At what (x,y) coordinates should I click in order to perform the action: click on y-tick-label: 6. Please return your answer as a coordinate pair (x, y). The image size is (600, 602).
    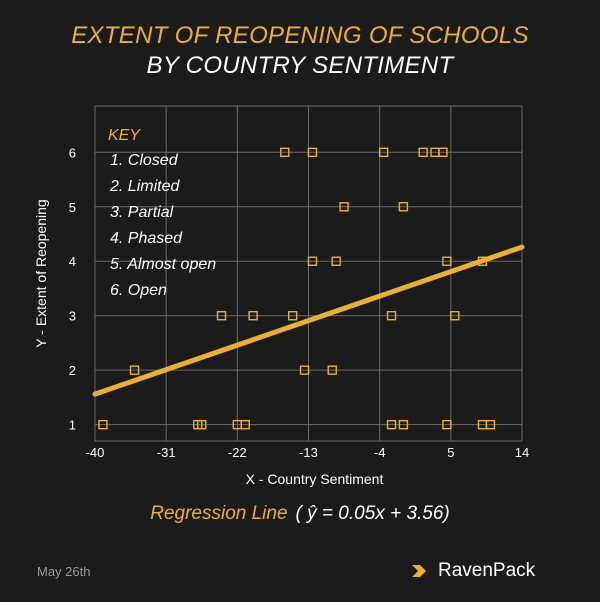
    Looking at the image, I should click on (72, 152).